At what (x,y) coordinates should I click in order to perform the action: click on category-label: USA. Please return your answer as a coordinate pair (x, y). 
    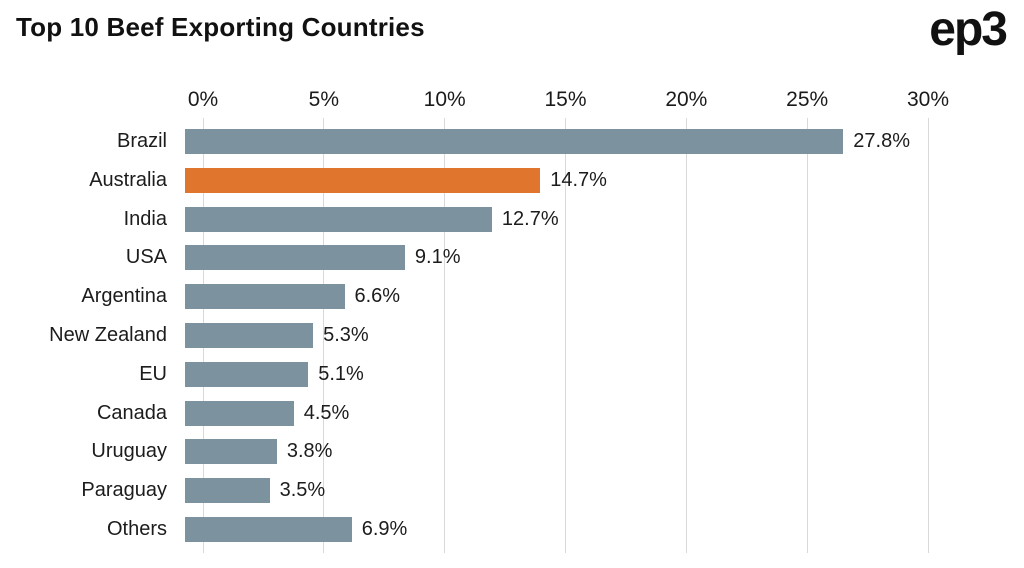
    Looking at the image, I should click on (146, 257).